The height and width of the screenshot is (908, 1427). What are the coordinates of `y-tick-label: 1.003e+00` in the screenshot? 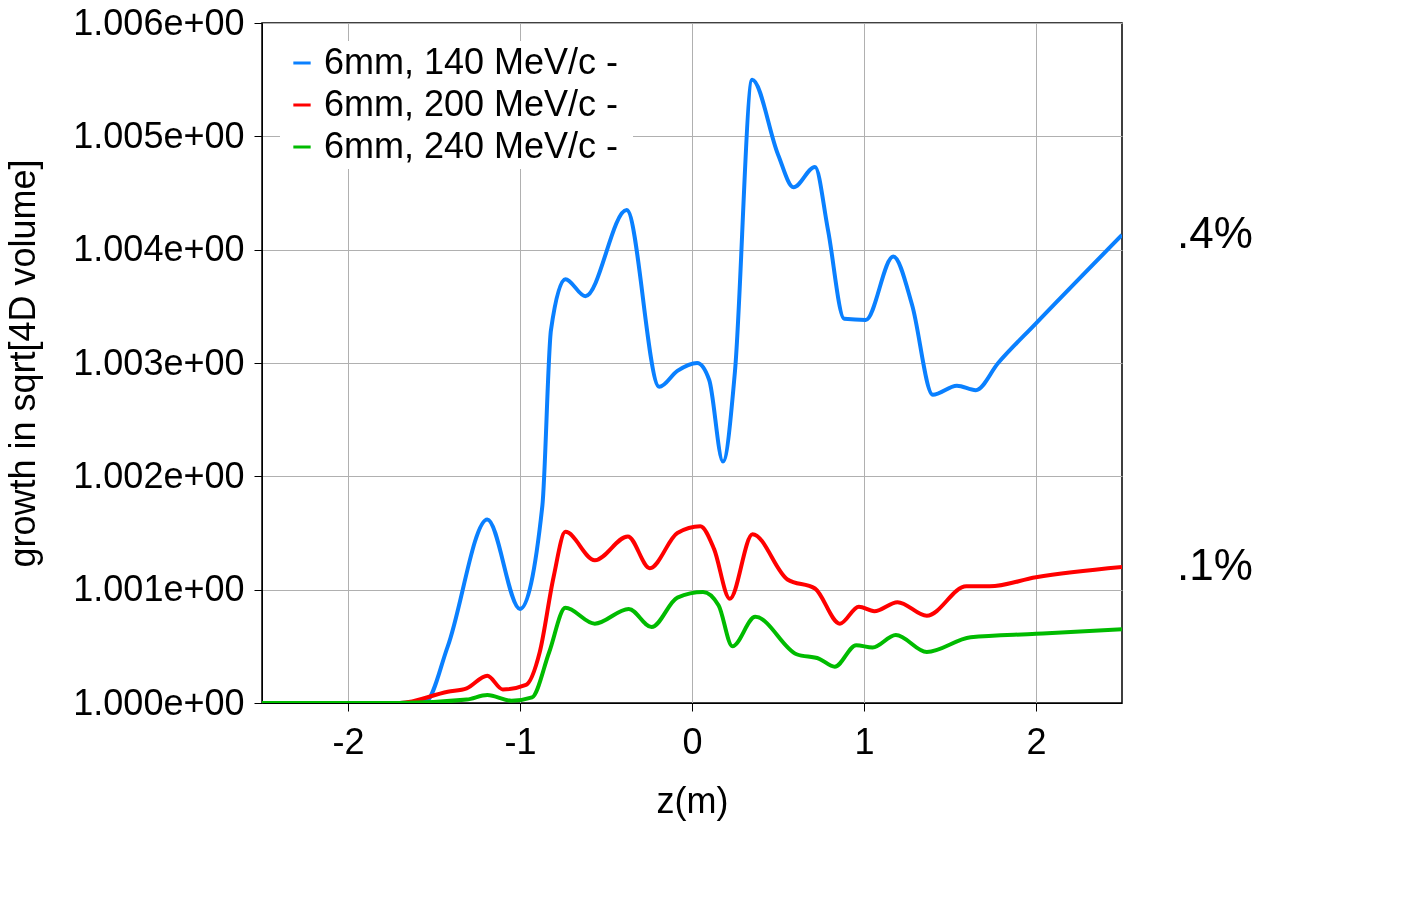 It's located at (159, 362).